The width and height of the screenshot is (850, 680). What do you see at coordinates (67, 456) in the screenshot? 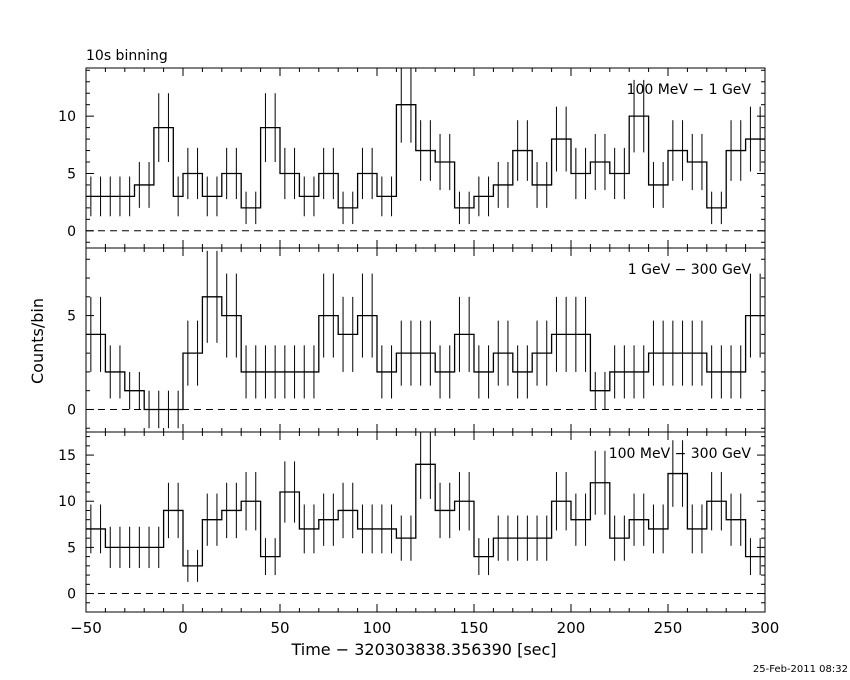
I see `y-tick-label: 15` at bounding box center [67, 456].